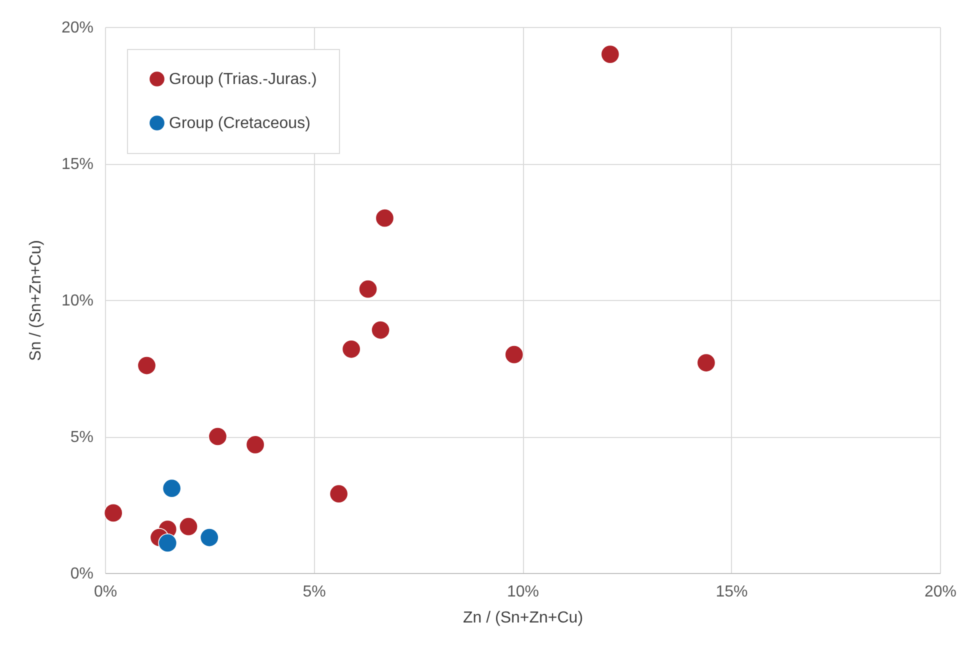 This screenshot has width=965, height=655. I want to click on y-tick-label: 20%, so click(77, 28).